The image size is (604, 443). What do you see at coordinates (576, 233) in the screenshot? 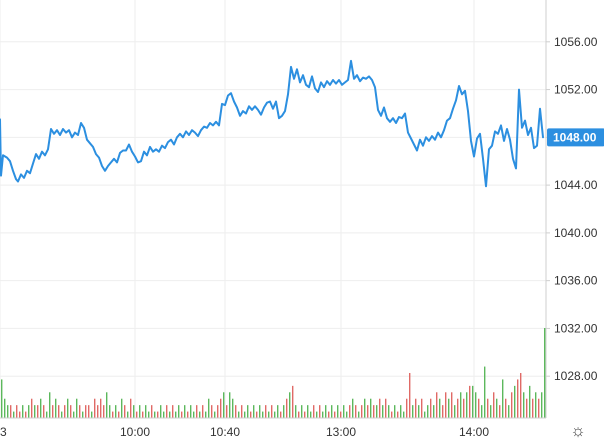
I see `y-tick-label: 1040.00` at bounding box center [576, 233].